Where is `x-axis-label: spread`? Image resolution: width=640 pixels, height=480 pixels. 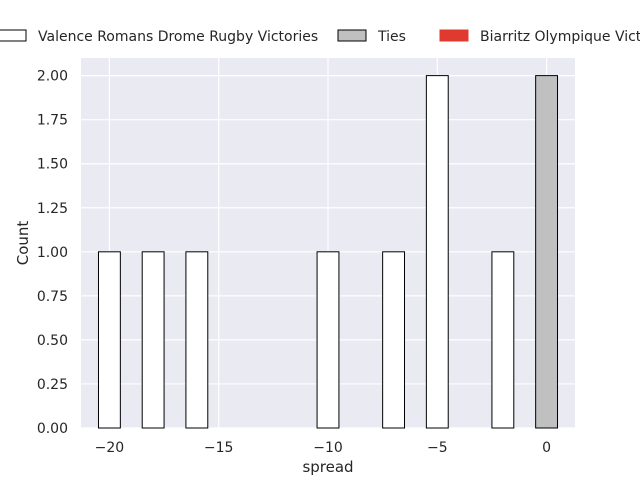
x-axis-label: spread is located at coordinates (327, 467).